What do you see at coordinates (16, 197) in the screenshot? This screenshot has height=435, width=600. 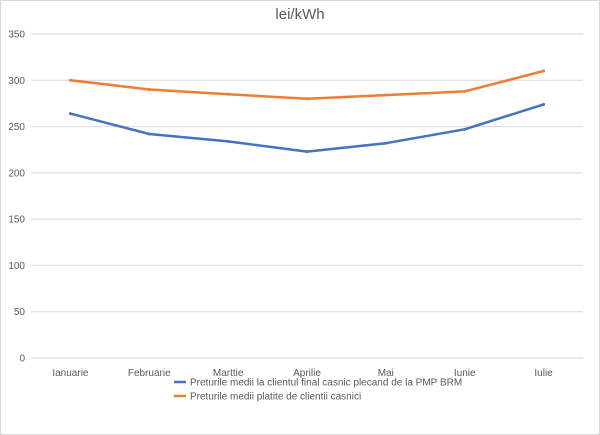 I see `y-axis-ticks: 0 50 100 150 200 250 300 350` at bounding box center [16, 197].